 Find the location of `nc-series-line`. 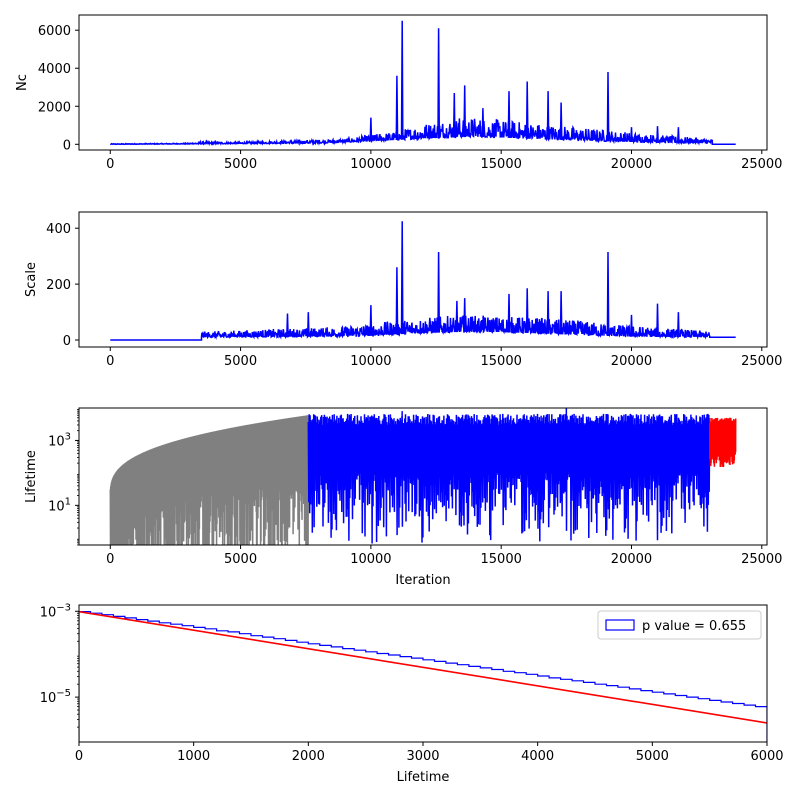

nc-series-line is located at coordinates (422, 131).